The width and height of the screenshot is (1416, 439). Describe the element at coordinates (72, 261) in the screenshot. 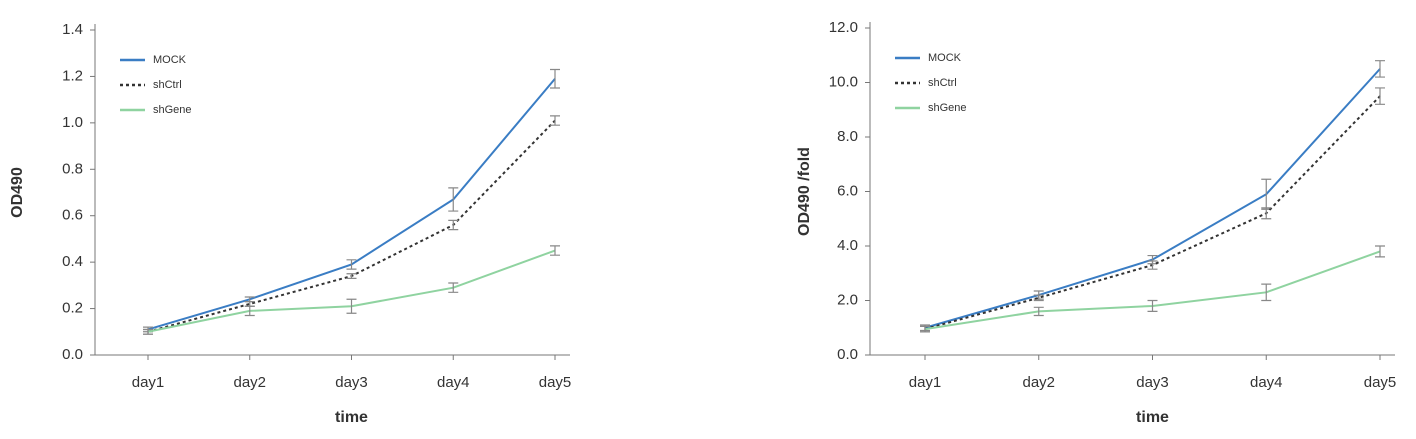

I see `y-tick-label: 0.4` at that location.